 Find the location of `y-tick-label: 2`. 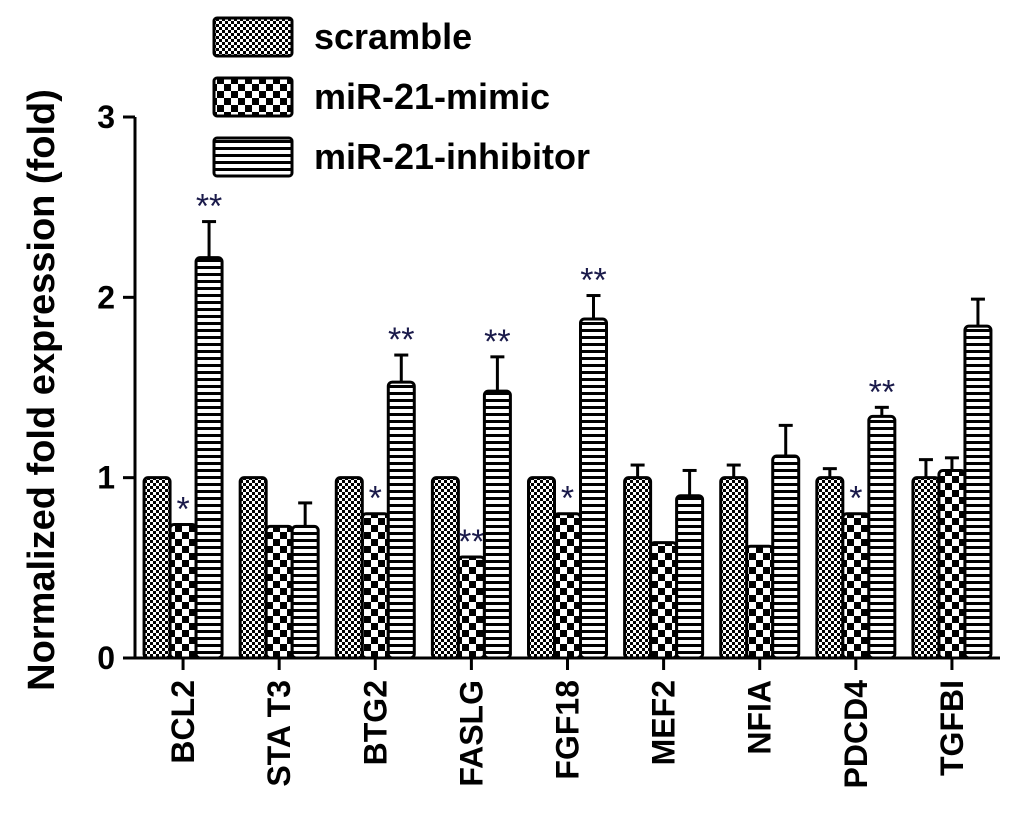

y-tick-label: 2 is located at coordinates (106, 297).